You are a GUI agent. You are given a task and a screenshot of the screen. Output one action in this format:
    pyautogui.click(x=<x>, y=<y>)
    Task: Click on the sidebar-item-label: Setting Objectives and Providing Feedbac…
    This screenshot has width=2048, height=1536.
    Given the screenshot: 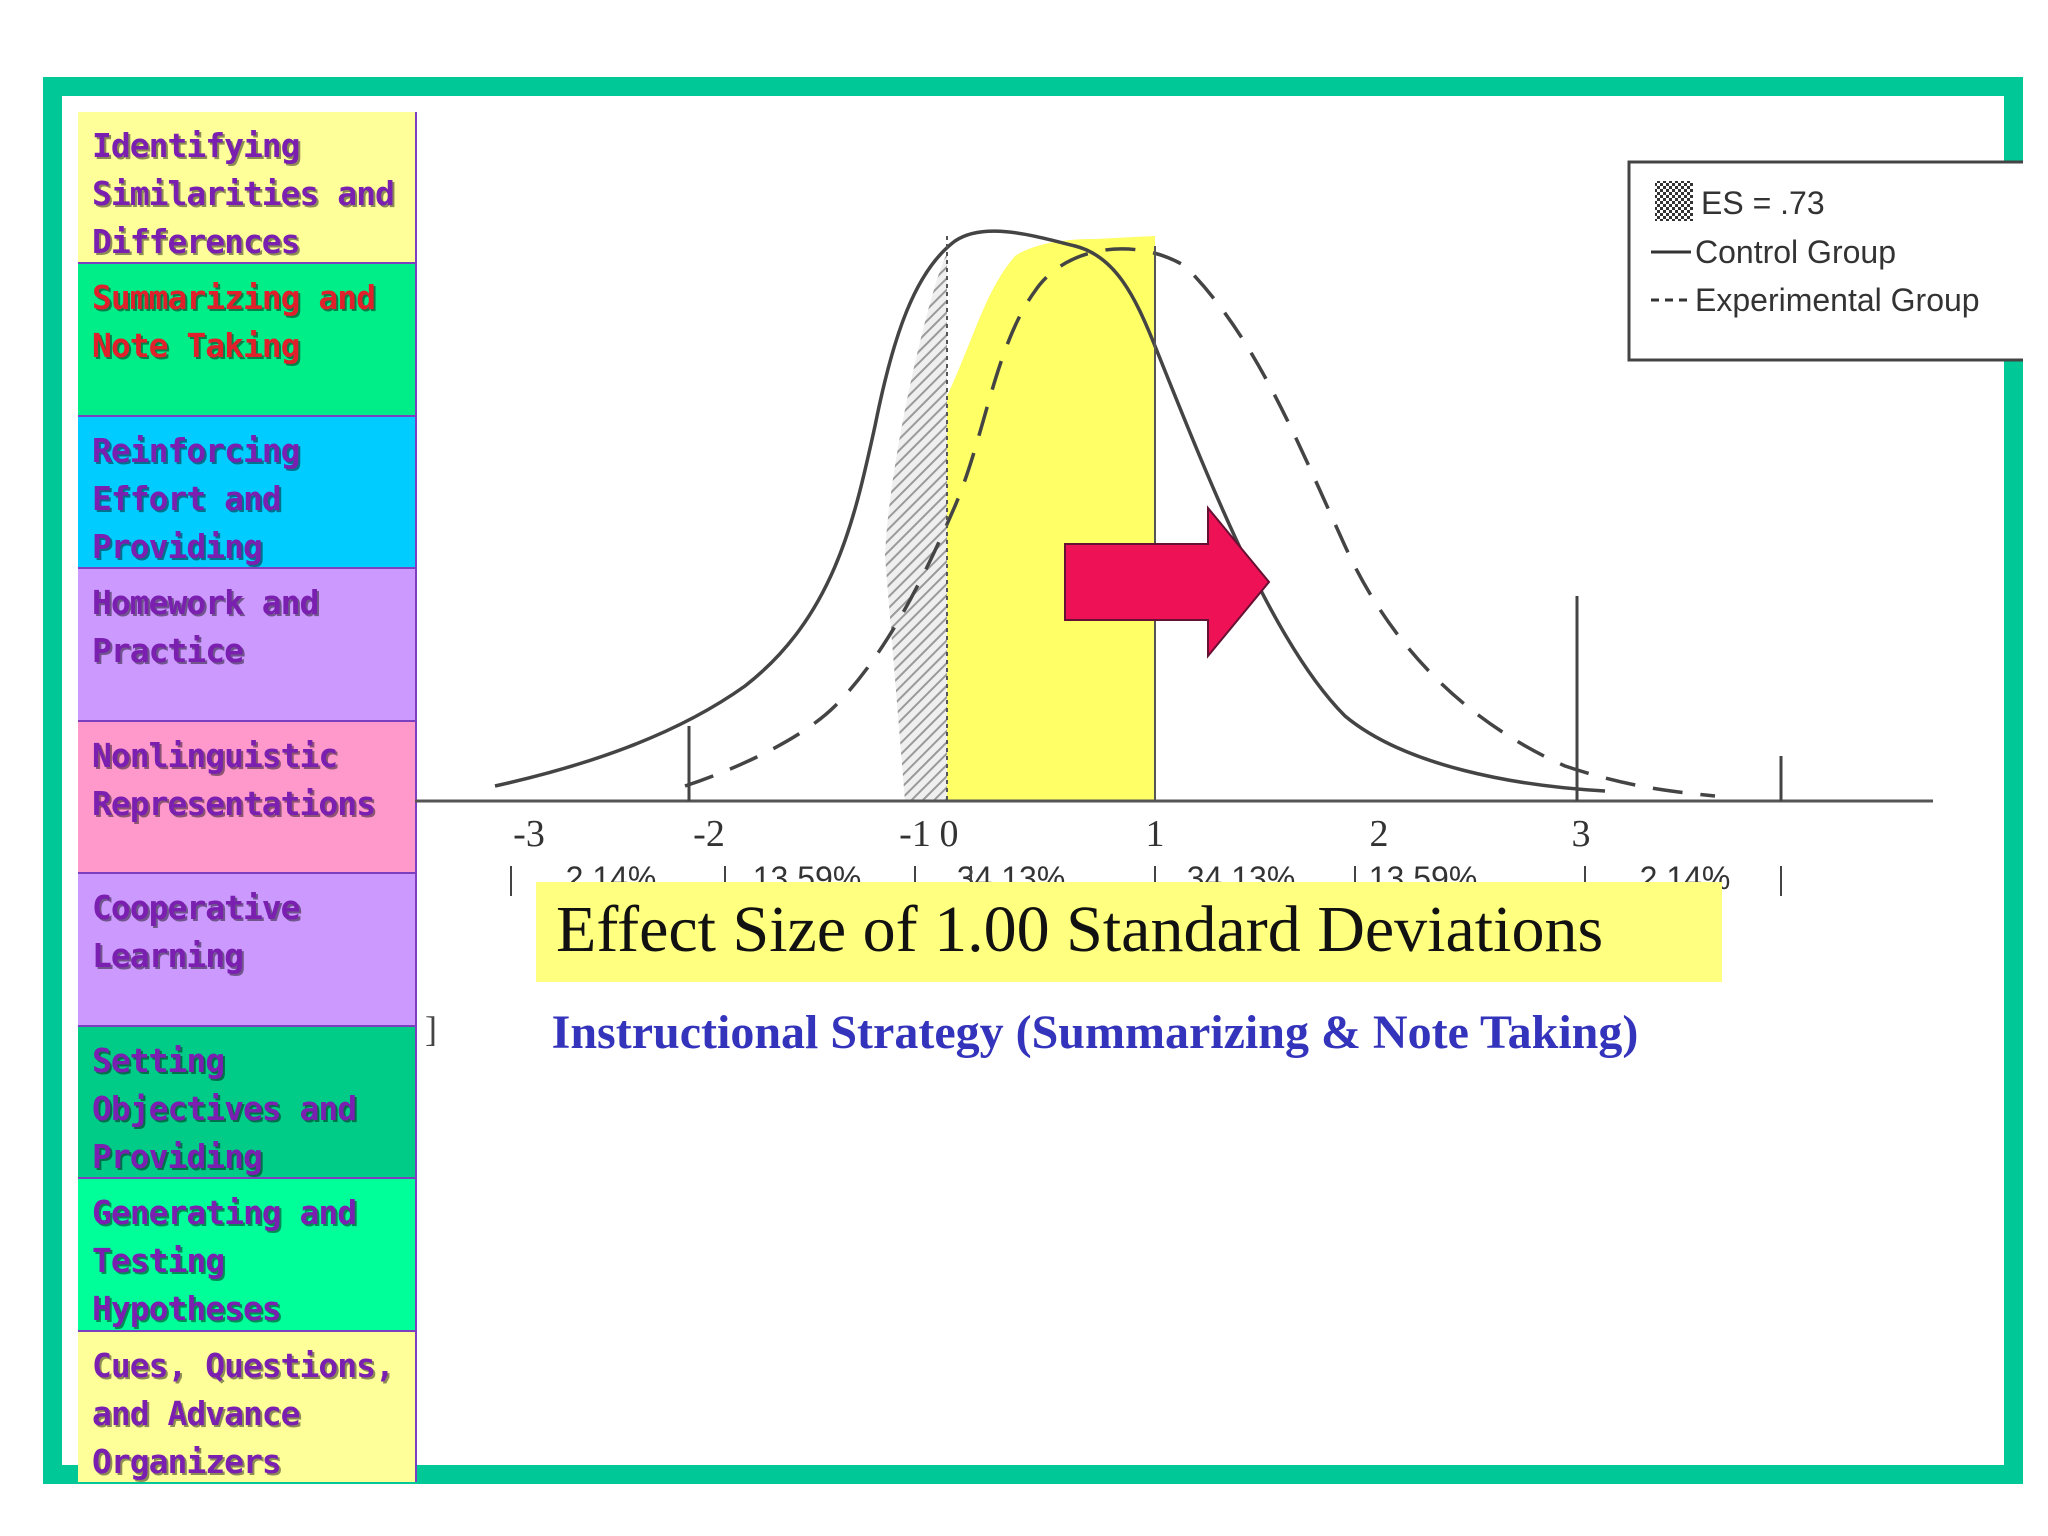 What is the action you would take?
    pyautogui.click(x=224, y=1108)
    